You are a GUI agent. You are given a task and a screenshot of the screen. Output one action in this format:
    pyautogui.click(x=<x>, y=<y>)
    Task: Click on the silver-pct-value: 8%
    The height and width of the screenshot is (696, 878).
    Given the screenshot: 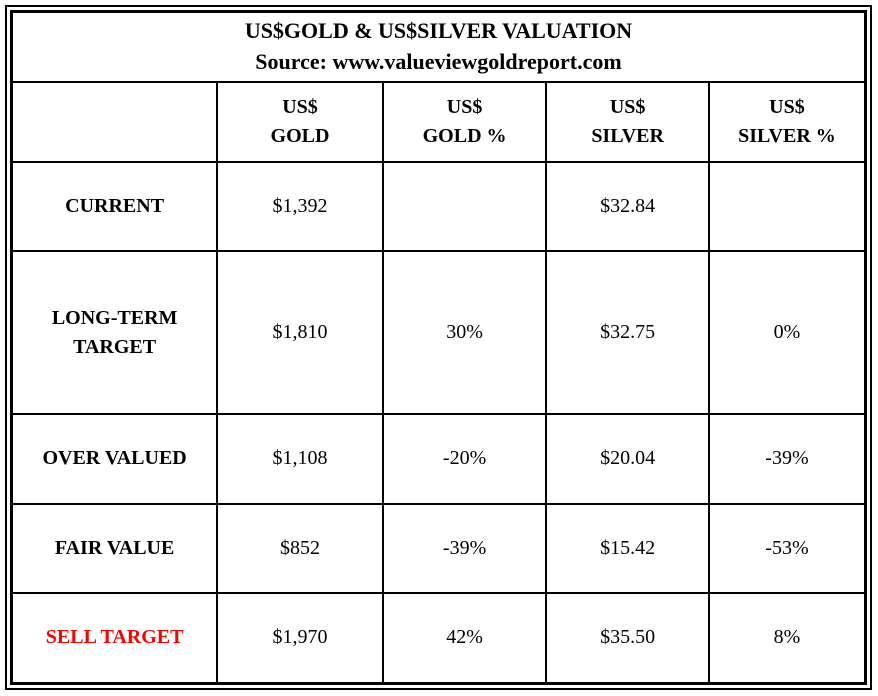 What is the action you would take?
    pyautogui.click(x=787, y=638)
    